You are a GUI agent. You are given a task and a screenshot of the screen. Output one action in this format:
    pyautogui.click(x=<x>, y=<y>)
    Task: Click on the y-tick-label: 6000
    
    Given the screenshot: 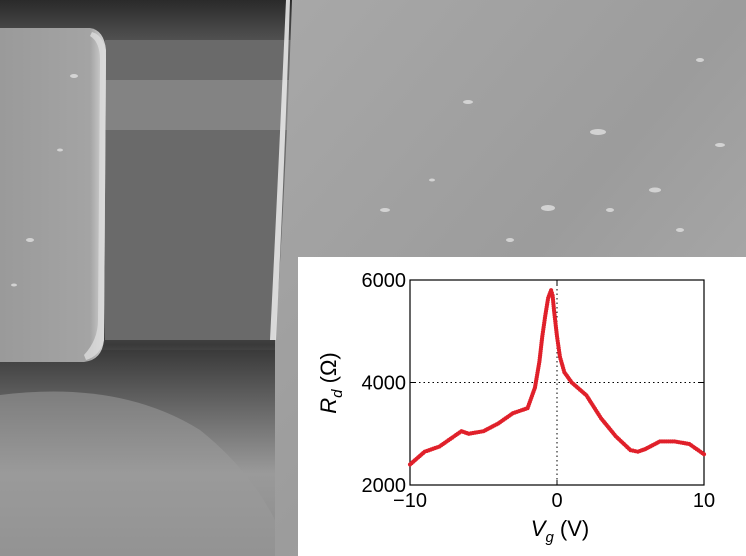 What is the action you would take?
    pyautogui.click(x=384, y=281)
    